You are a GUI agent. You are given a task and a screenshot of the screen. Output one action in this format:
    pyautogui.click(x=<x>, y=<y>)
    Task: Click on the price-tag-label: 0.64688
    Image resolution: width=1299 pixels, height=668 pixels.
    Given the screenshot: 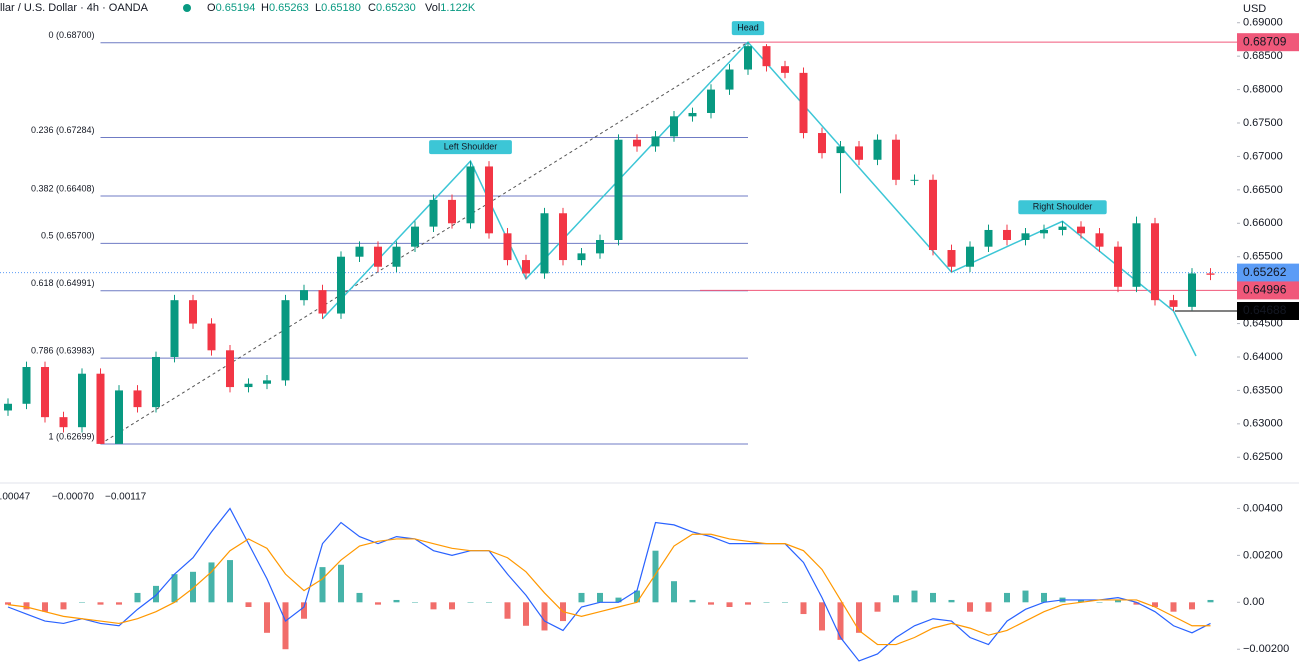 What is the action you would take?
    pyautogui.click(x=1265, y=310)
    